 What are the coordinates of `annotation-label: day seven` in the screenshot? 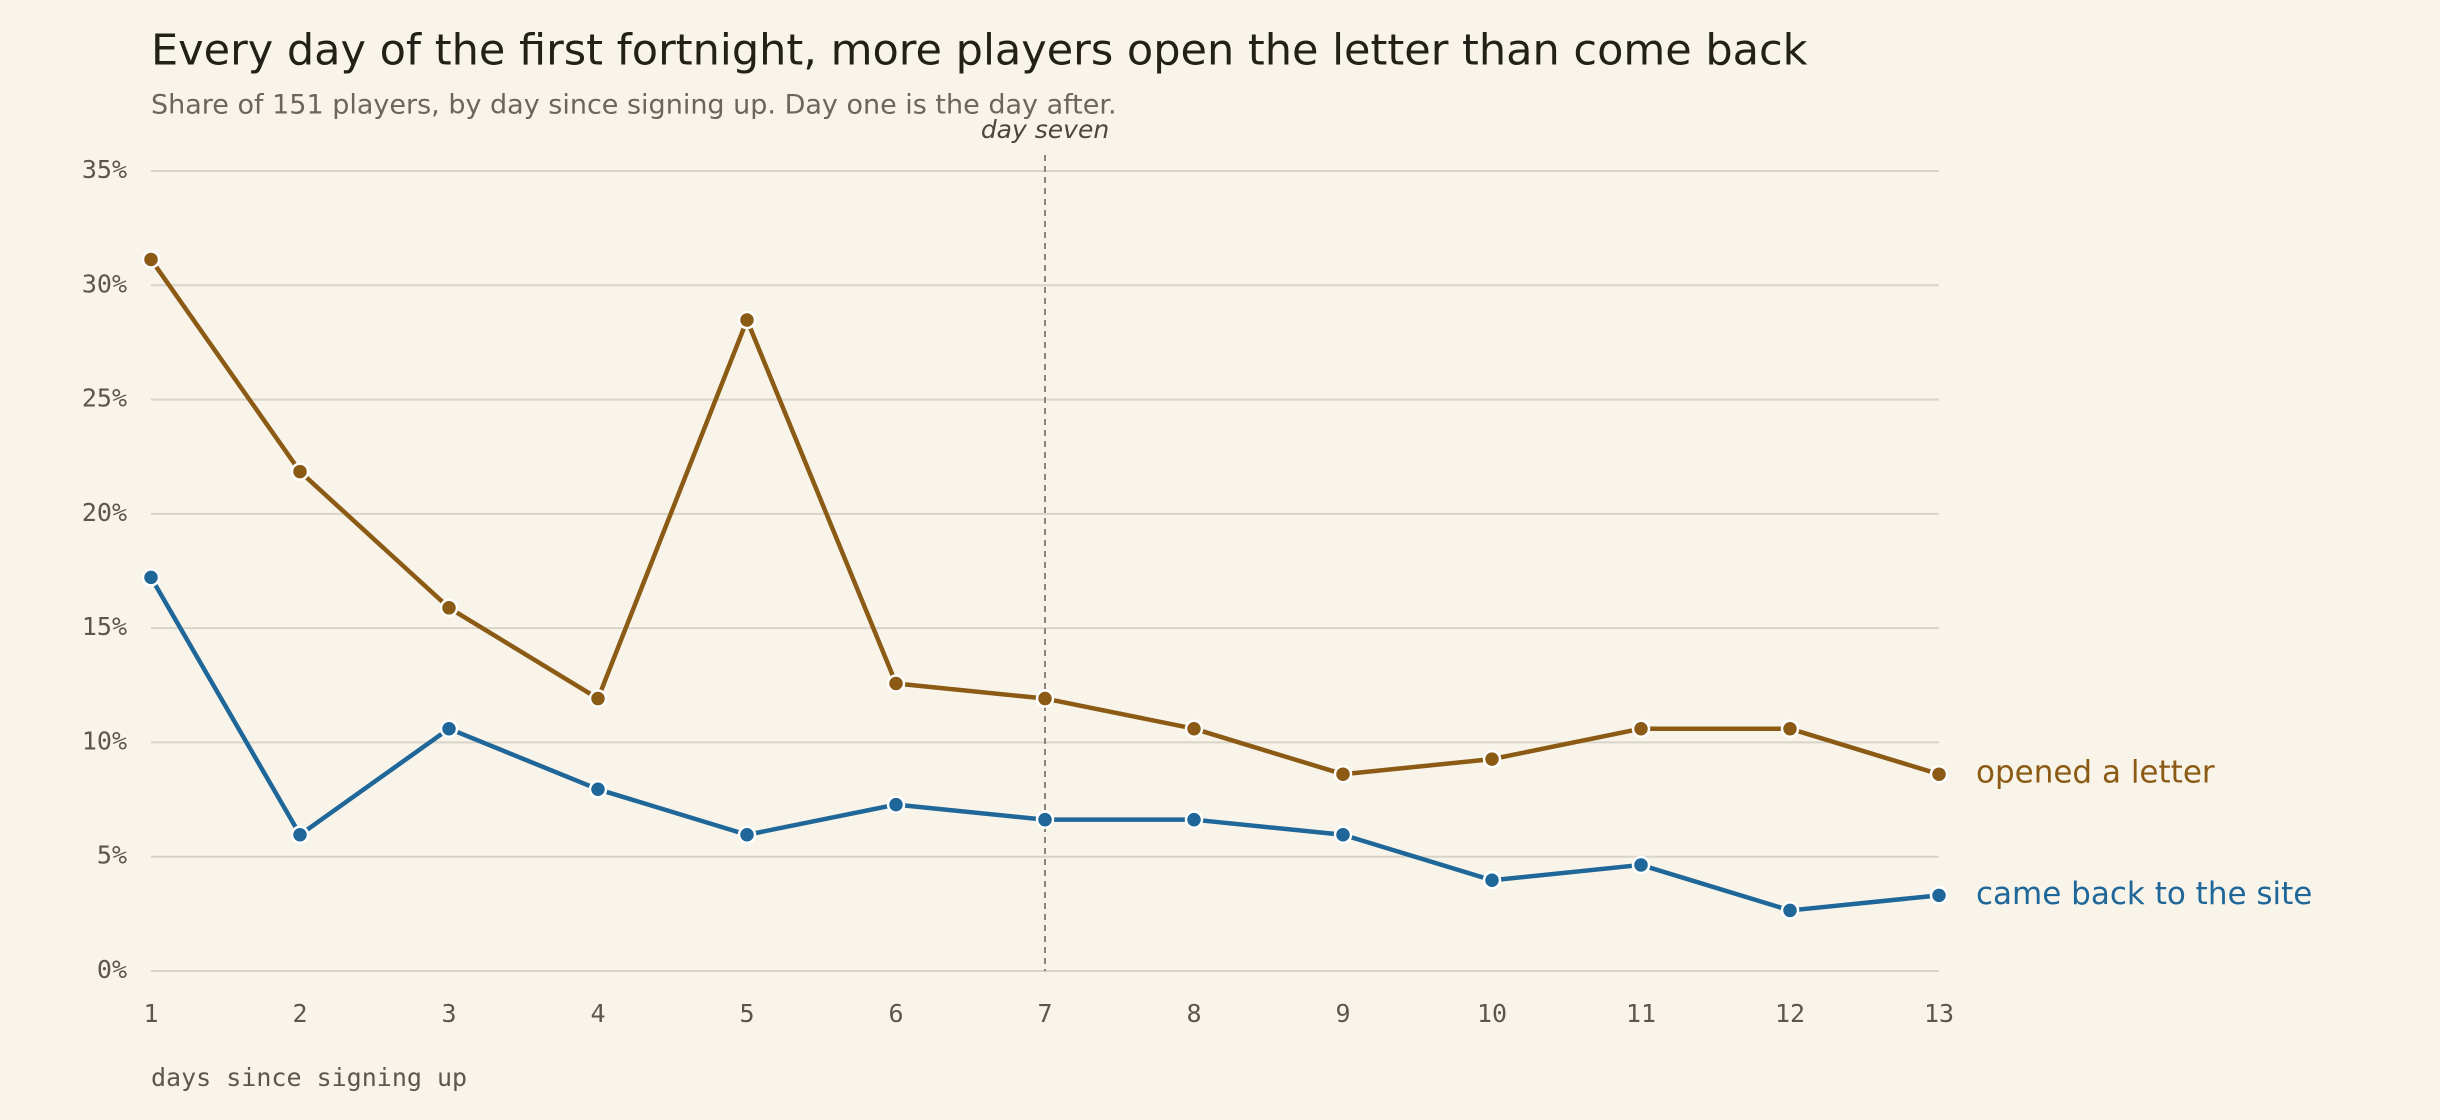 It's located at (1045, 129).